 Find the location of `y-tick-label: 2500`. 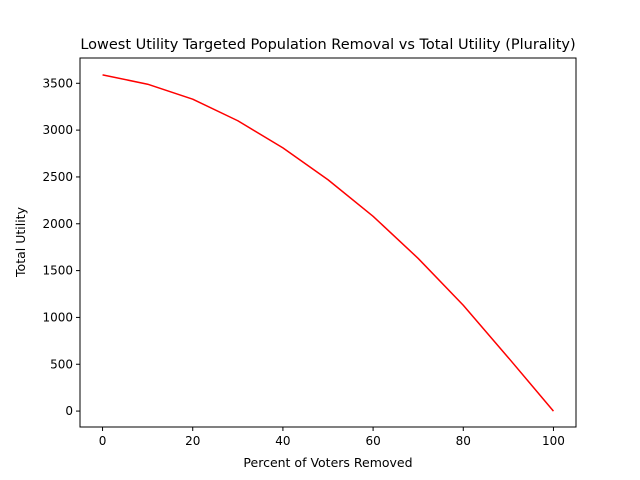

y-tick-label: 2500 is located at coordinates (57, 177).